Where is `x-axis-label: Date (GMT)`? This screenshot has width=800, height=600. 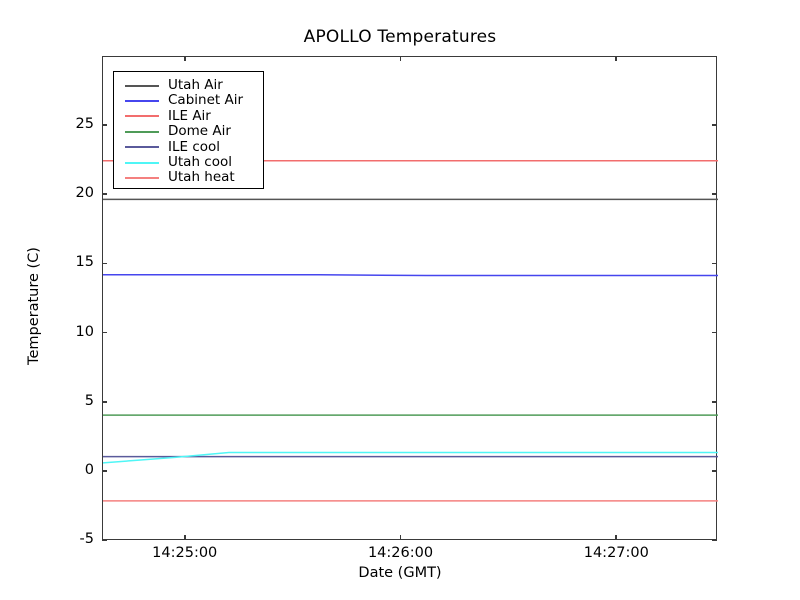 x-axis-label: Date (GMT) is located at coordinates (400, 573).